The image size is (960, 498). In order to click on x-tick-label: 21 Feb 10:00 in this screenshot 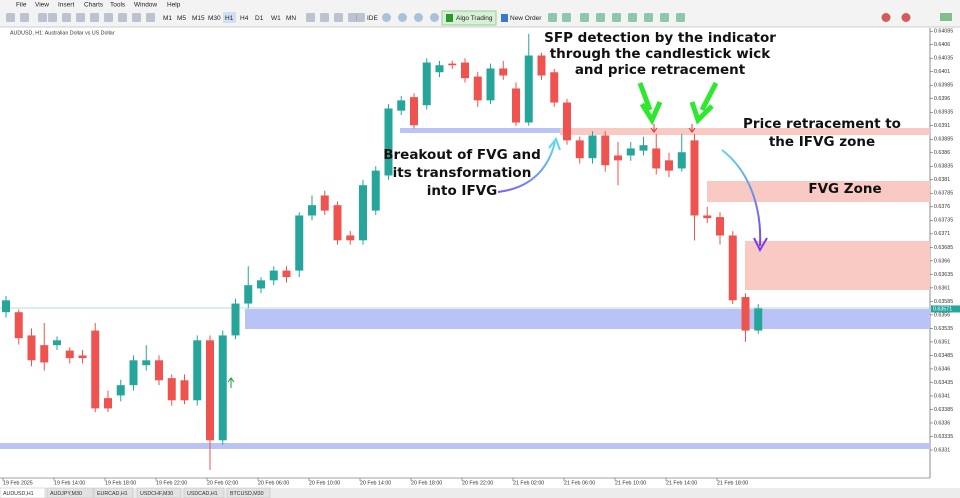, I will do `click(630, 483)`.